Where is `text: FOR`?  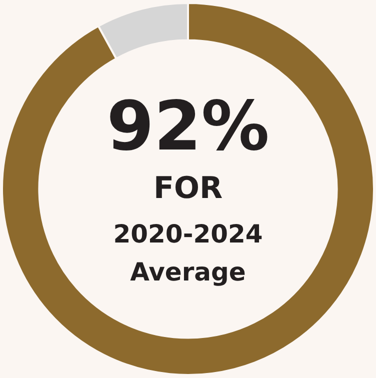 text: FOR is located at coordinates (188, 188).